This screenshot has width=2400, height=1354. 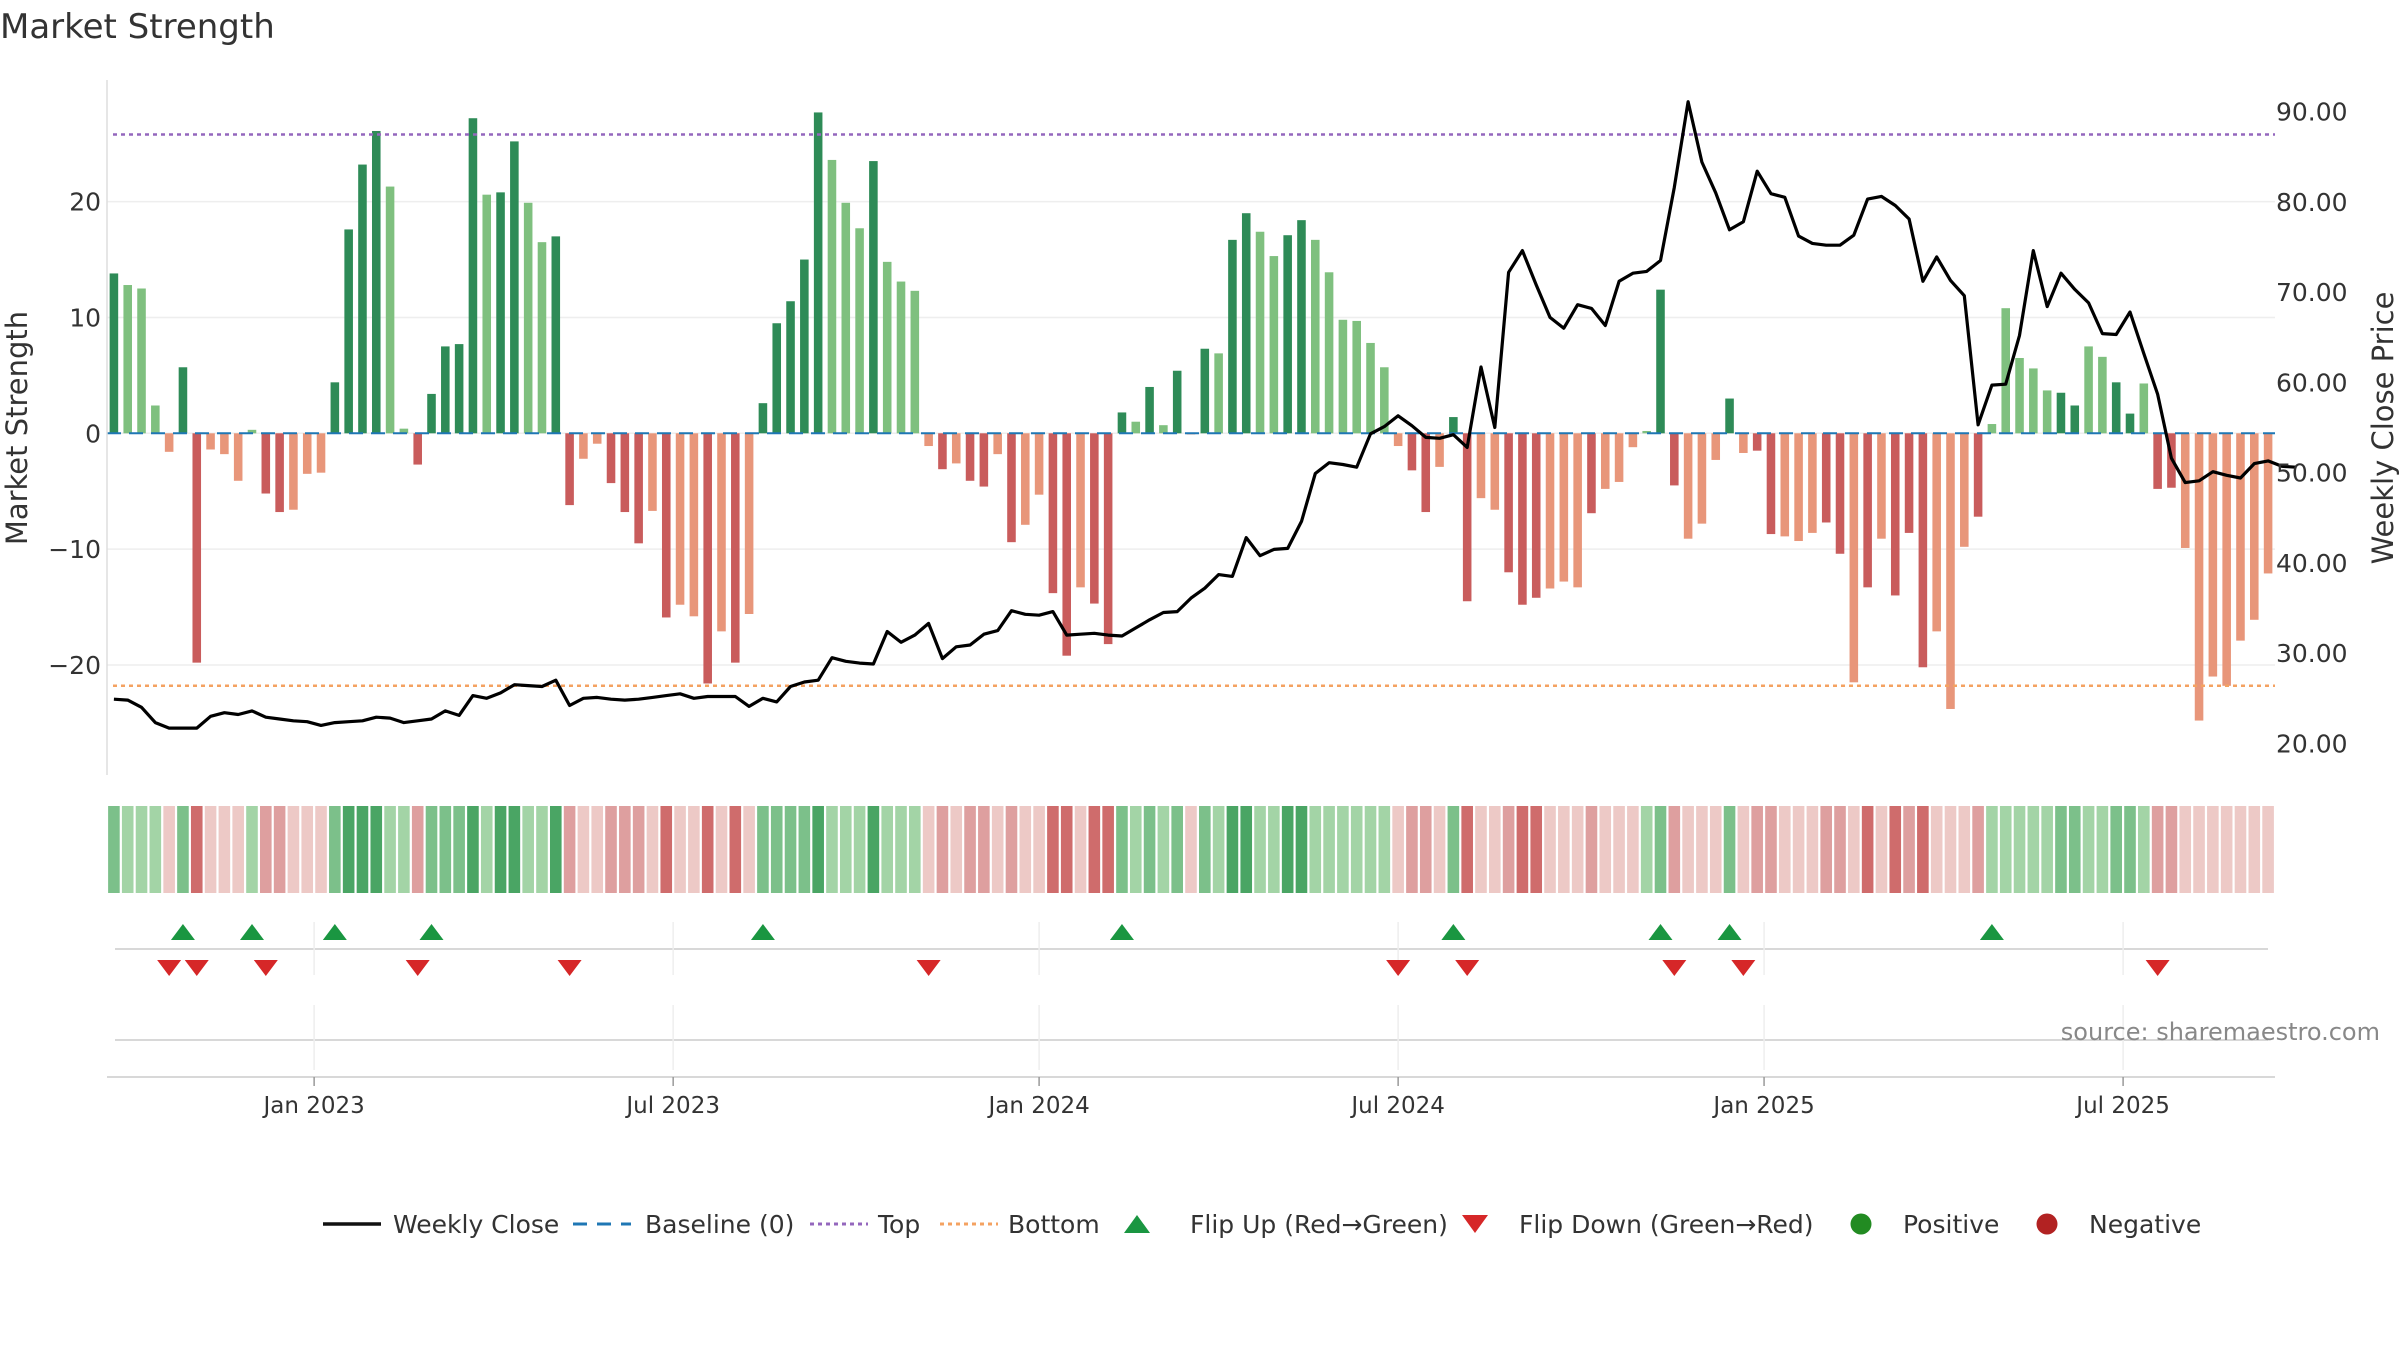 I want to click on right-tick-label: 60.00, so click(x=2312, y=382).